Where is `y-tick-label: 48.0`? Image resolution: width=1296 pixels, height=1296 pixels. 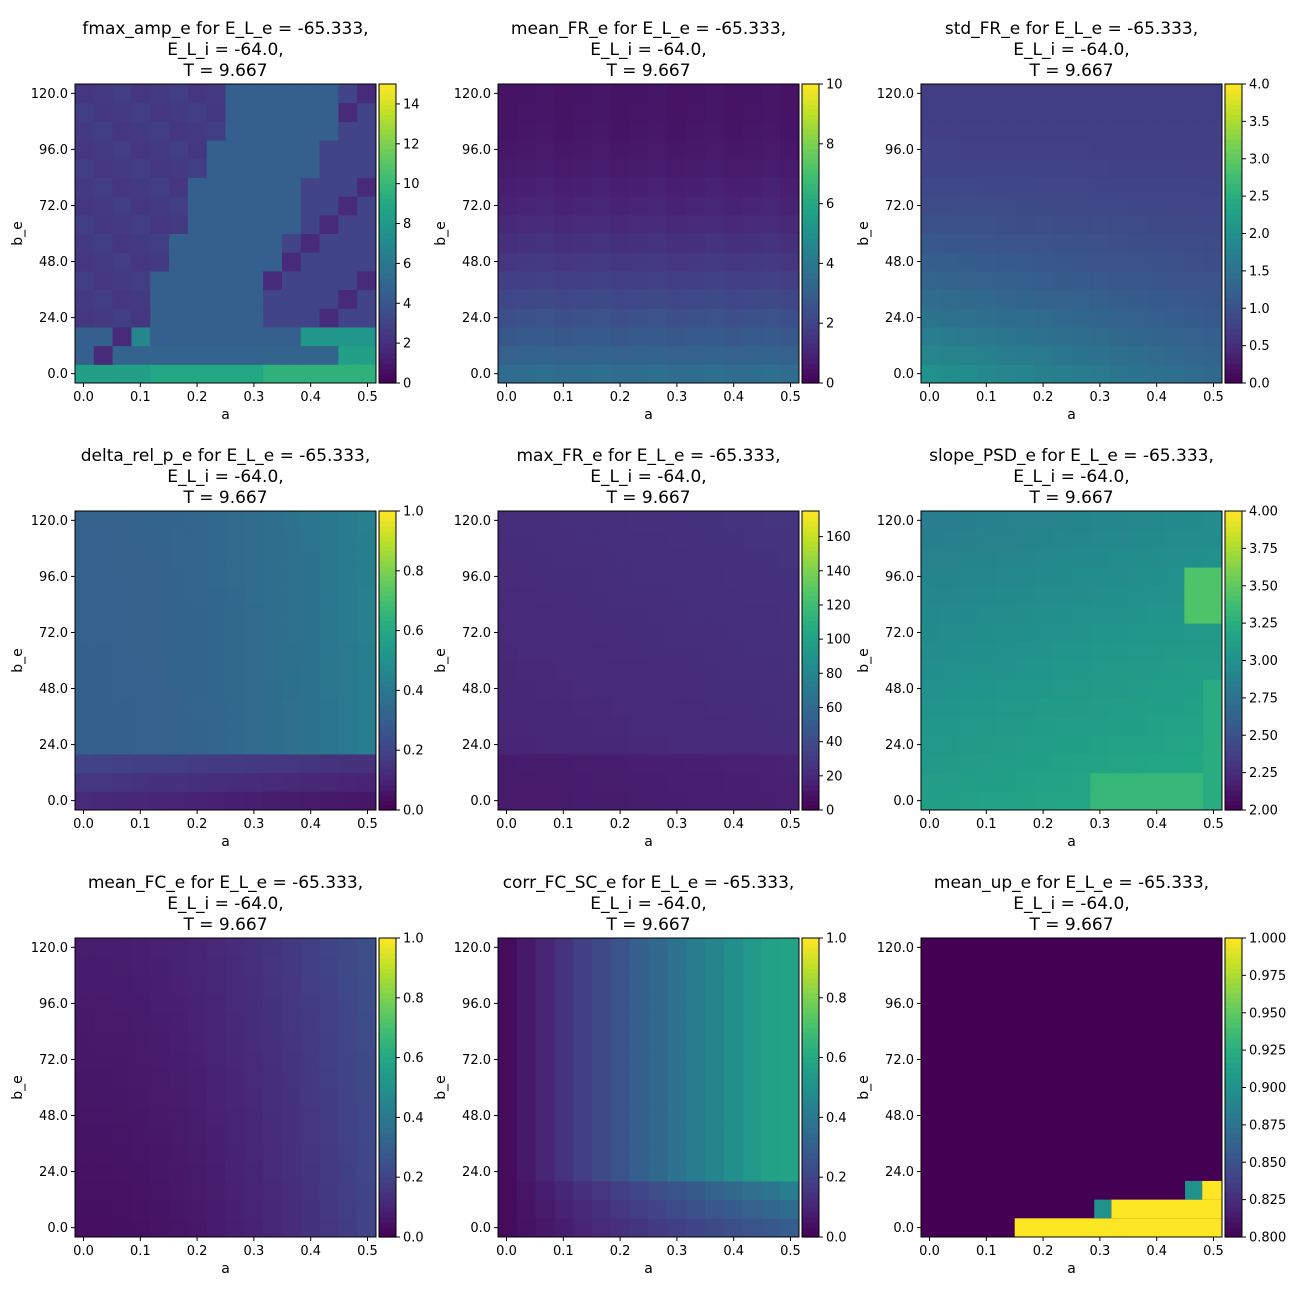 y-tick-label: 48.0 is located at coordinates (53, 1116).